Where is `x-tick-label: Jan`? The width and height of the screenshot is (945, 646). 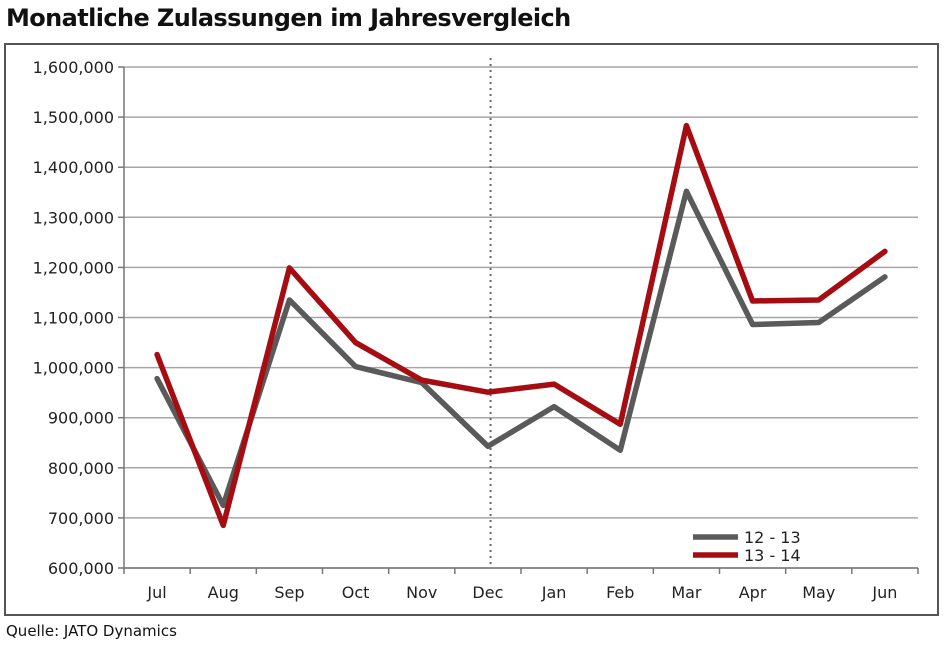
x-tick-label: Jan is located at coordinates (554, 592).